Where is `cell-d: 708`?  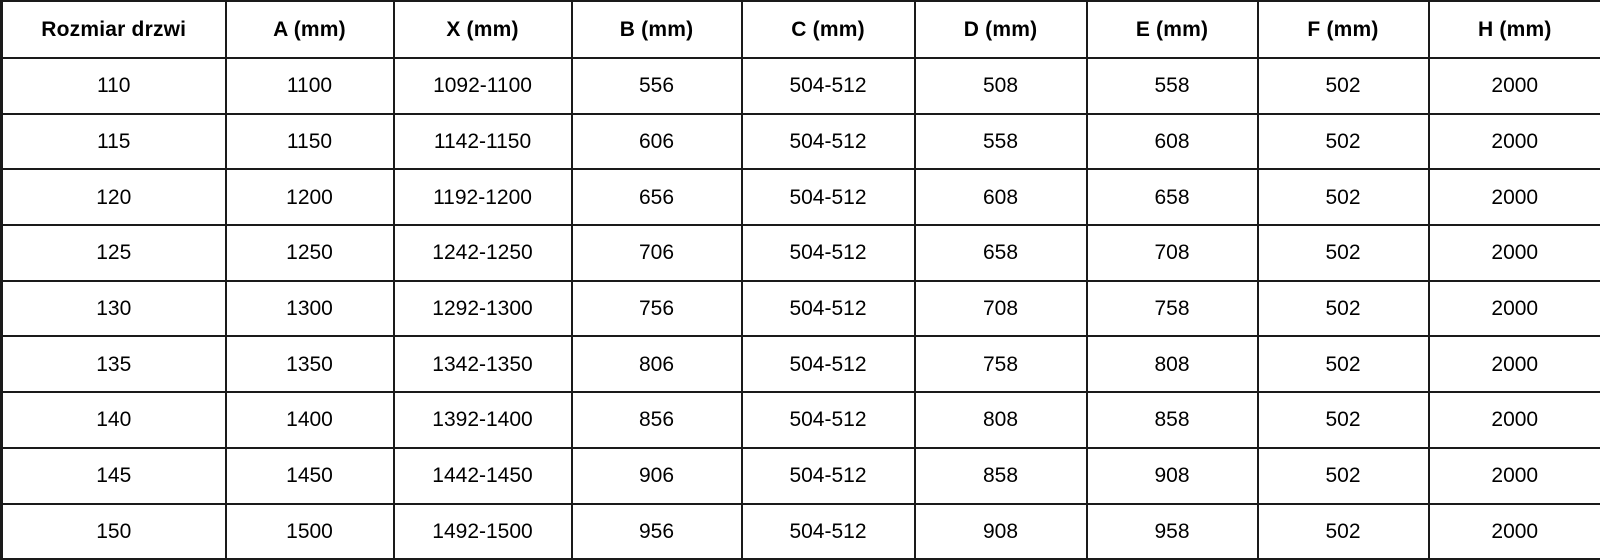 cell-d: 708 is located at coordinates (1001, 309).